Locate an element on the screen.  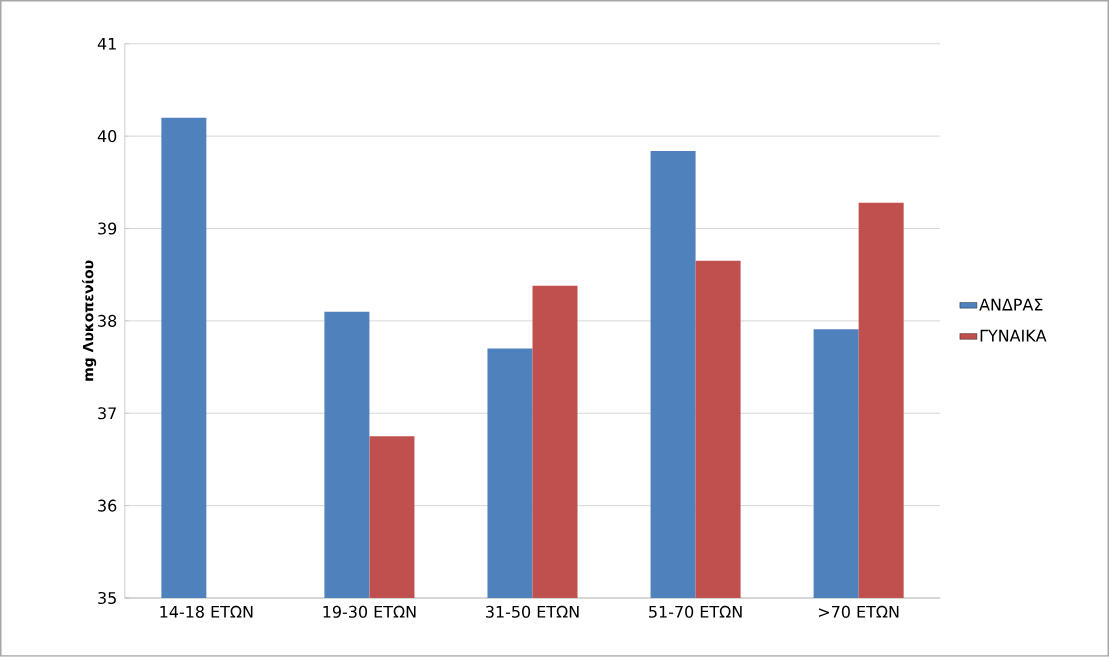
x-tick-label: 14-18 ΕΤΩΝ is located at coordinates (206, 611).